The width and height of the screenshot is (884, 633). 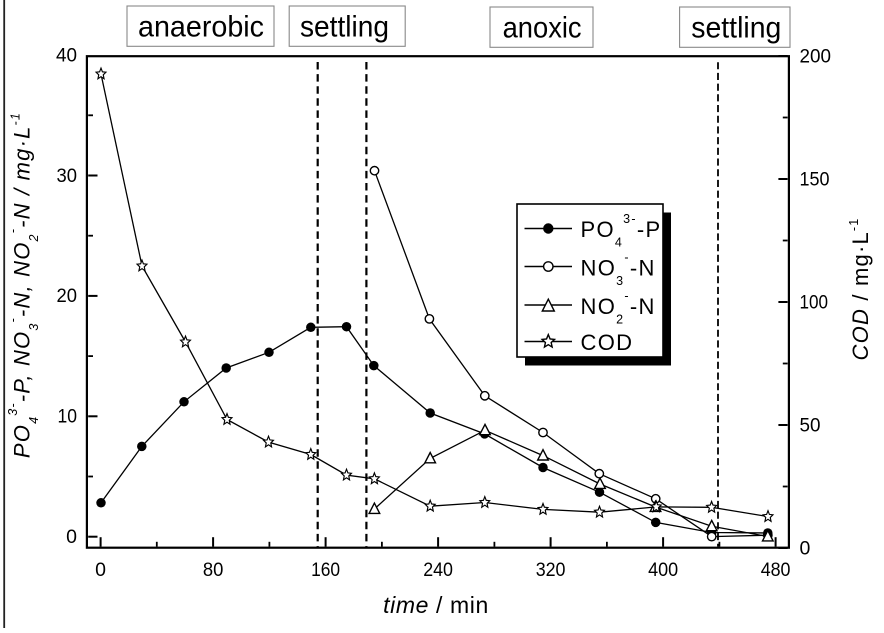 I want to click on svg-text: anoxic, so click(x=542, y=28).